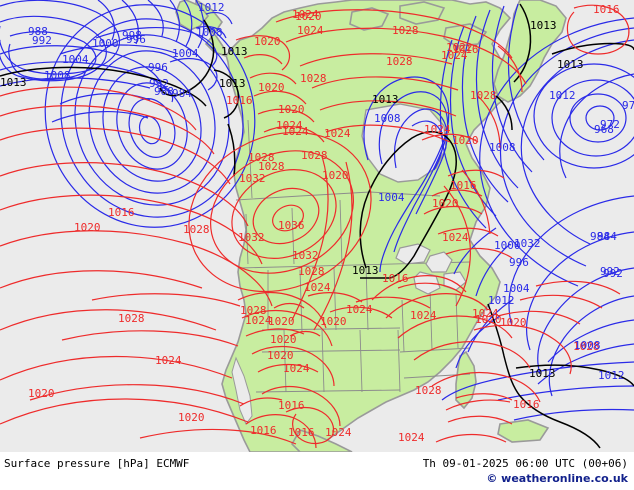  I want to click on arctic-islands-c, so click(465, 35).